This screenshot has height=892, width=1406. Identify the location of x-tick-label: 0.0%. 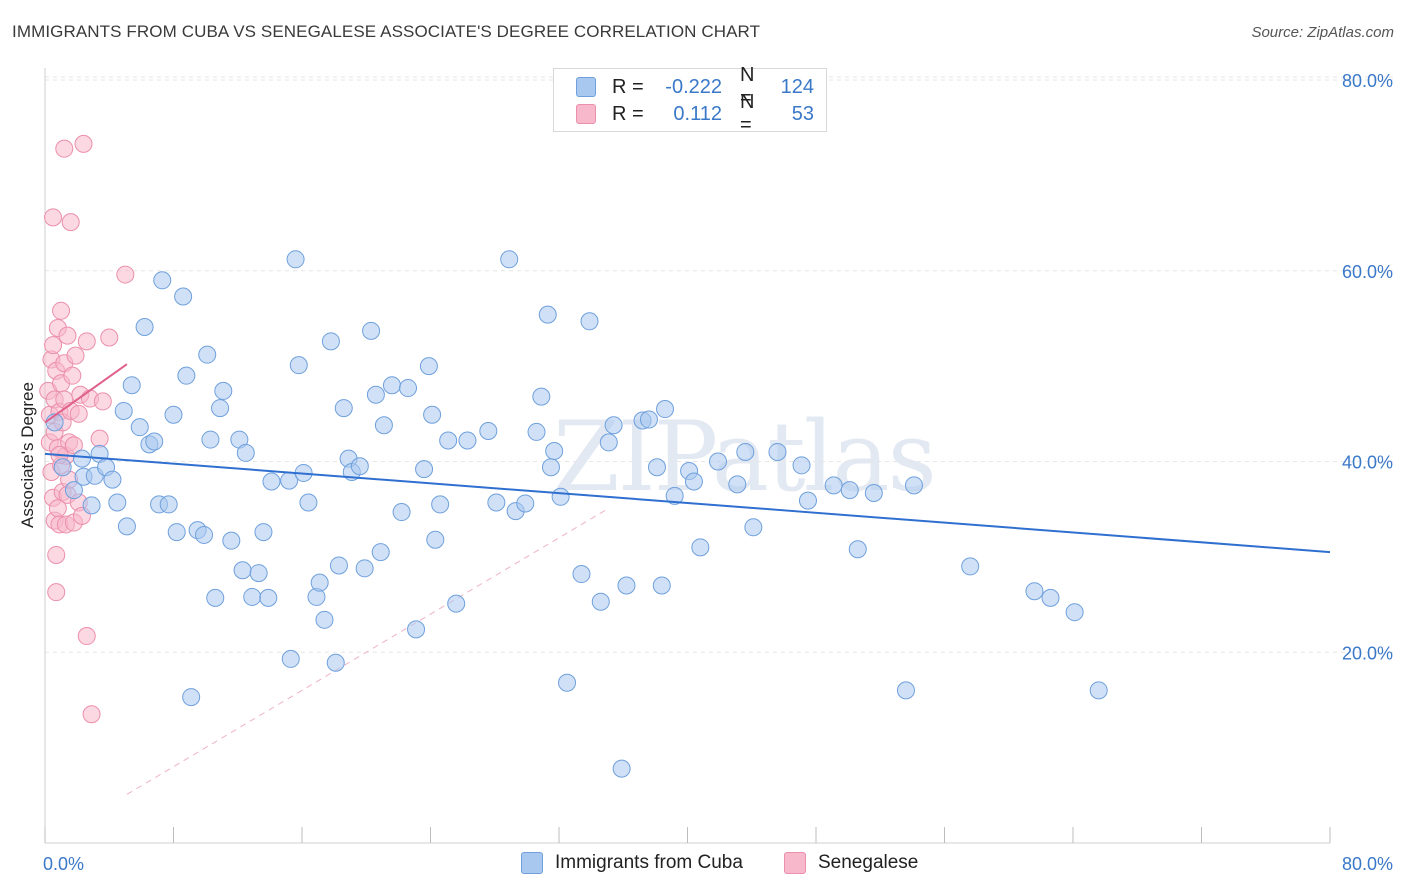
(63, 864).